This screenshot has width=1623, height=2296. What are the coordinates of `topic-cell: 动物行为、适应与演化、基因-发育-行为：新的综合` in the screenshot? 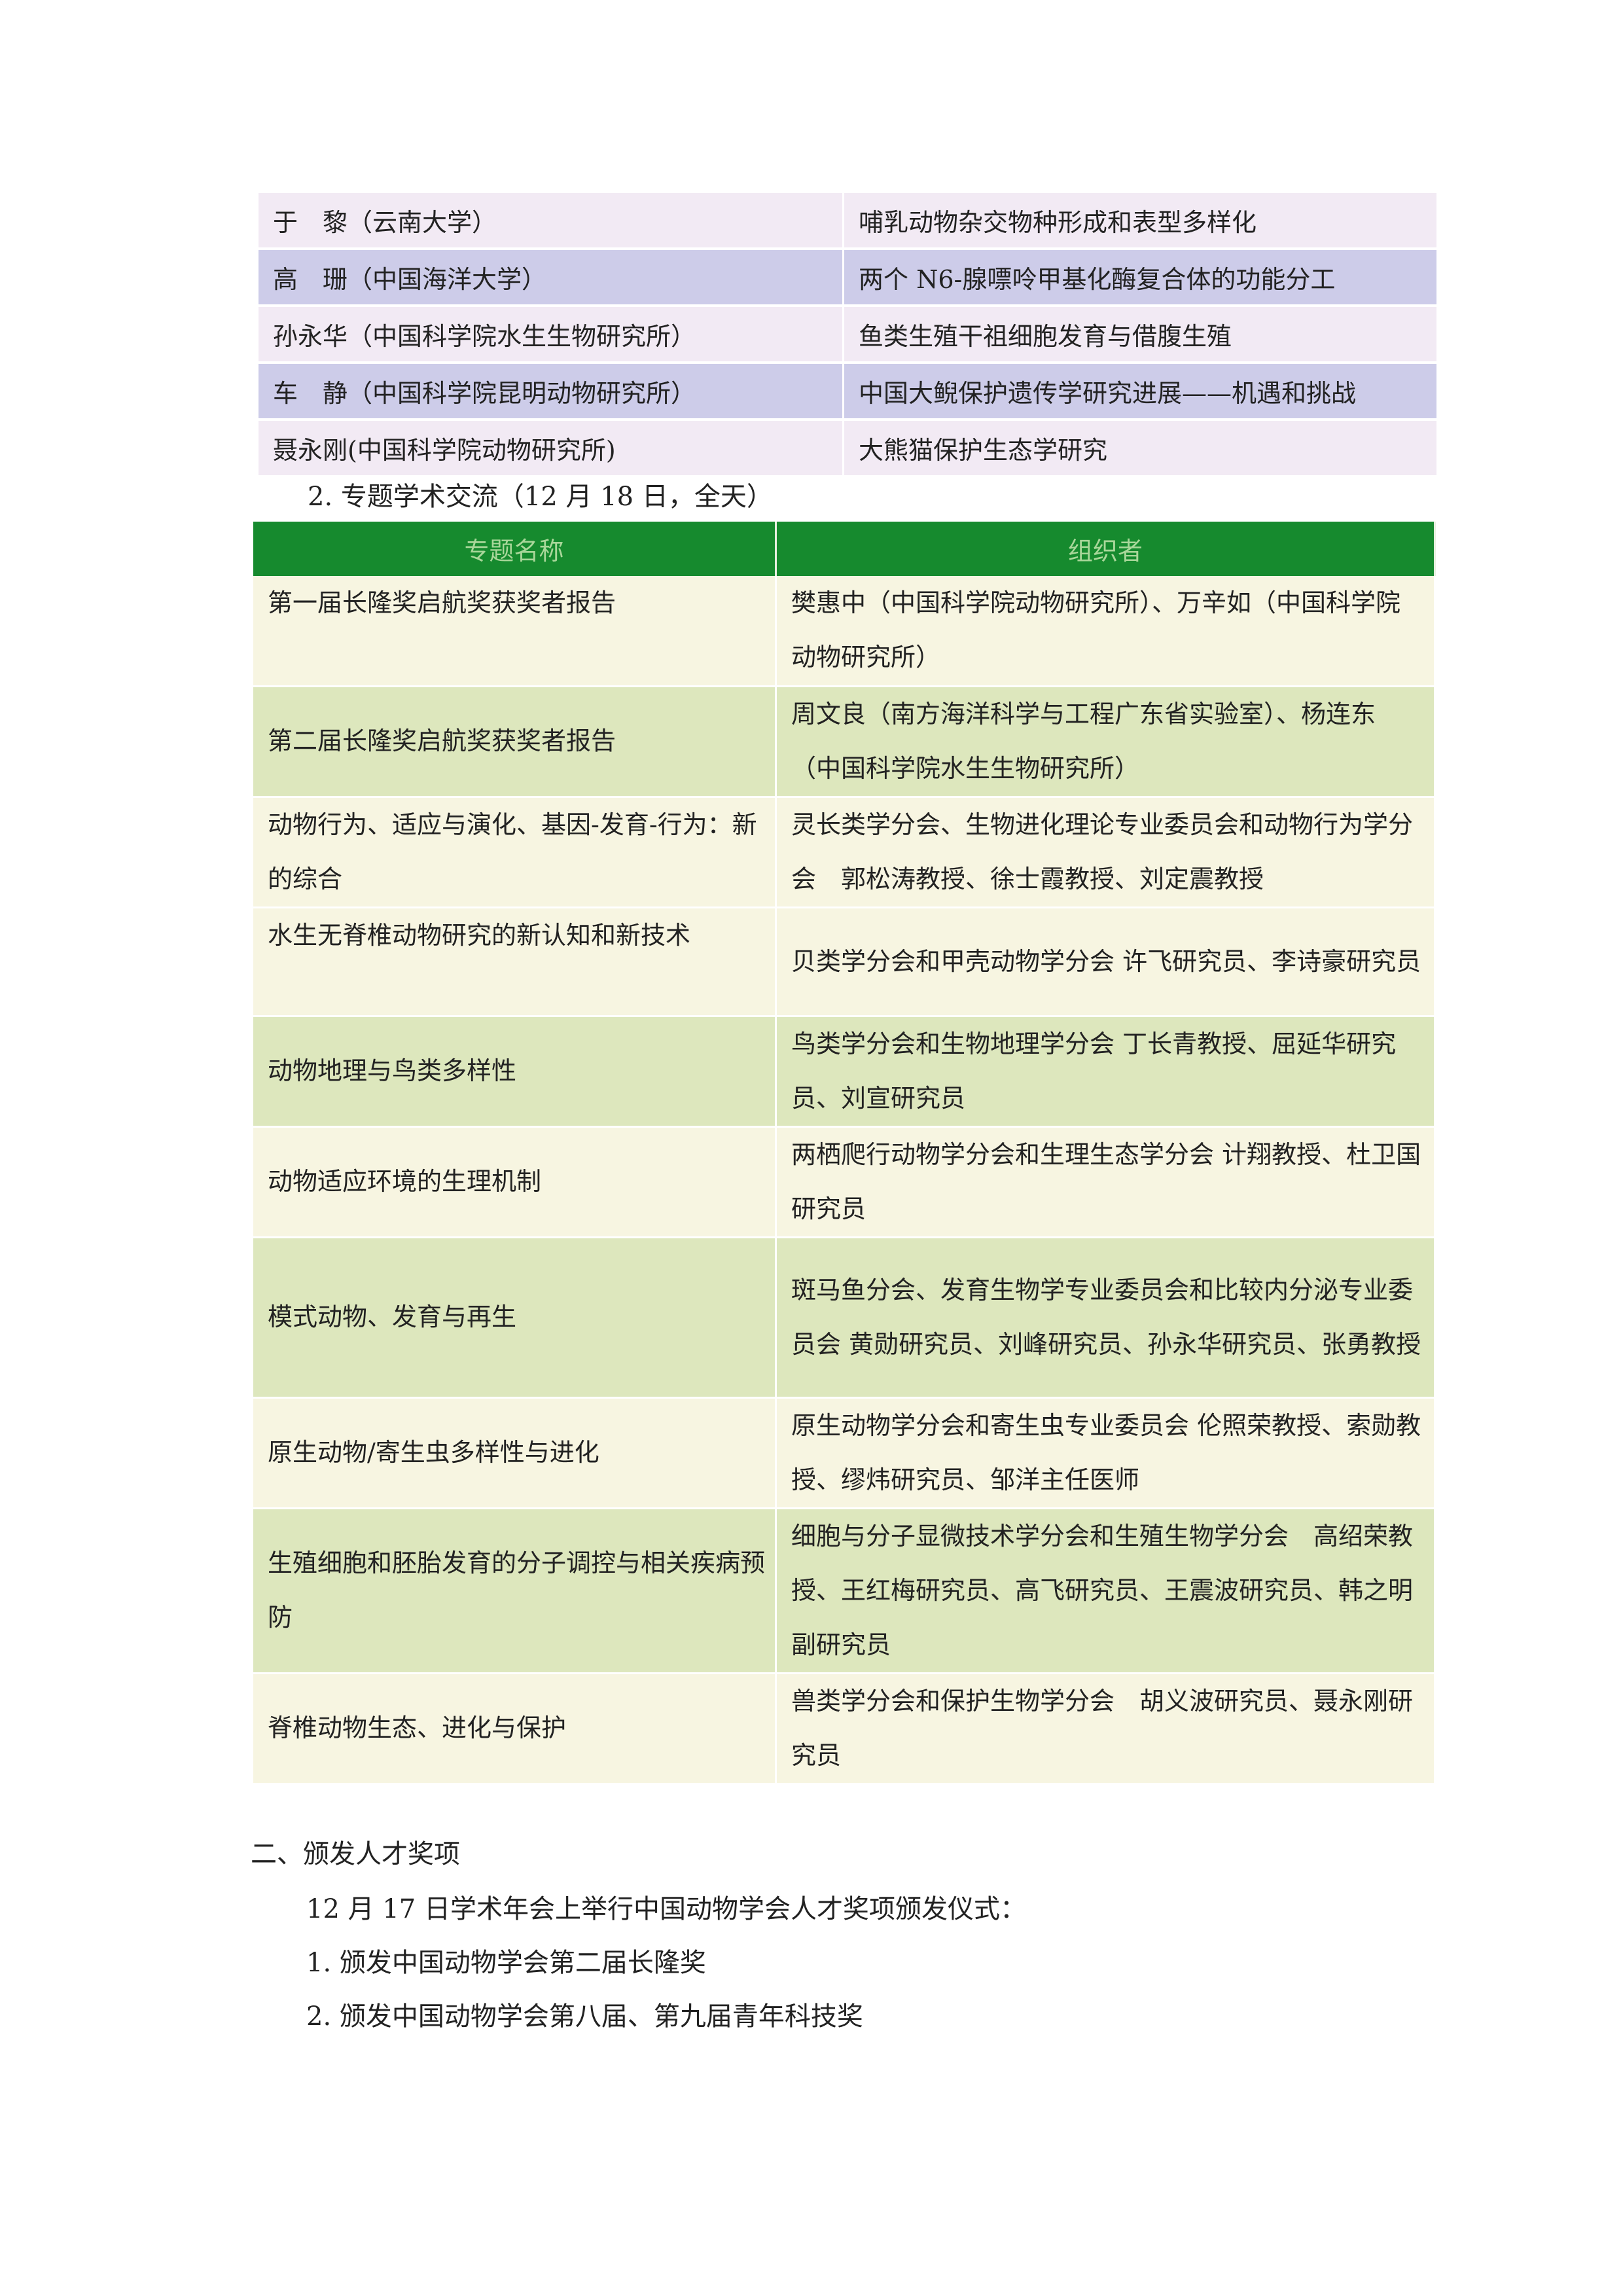 It's located at (515, 852).